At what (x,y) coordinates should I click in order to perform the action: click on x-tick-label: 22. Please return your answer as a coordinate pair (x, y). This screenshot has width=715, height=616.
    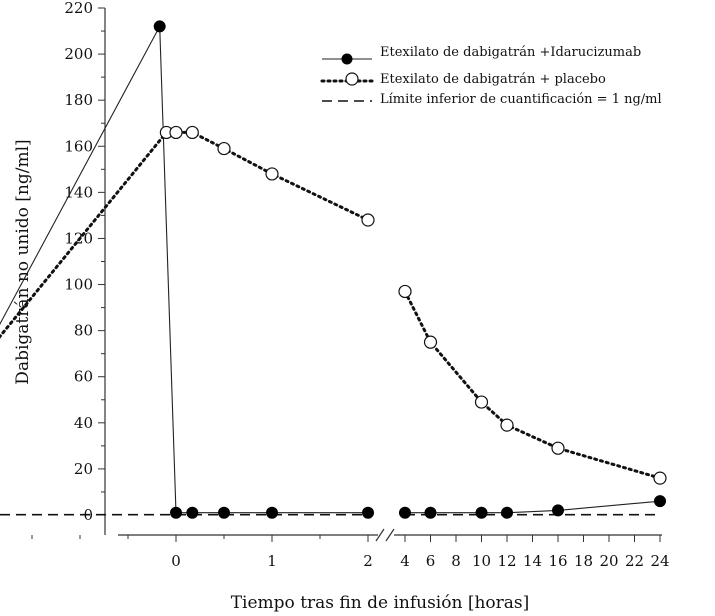
    Looking at the image, I should click on (634, 561).